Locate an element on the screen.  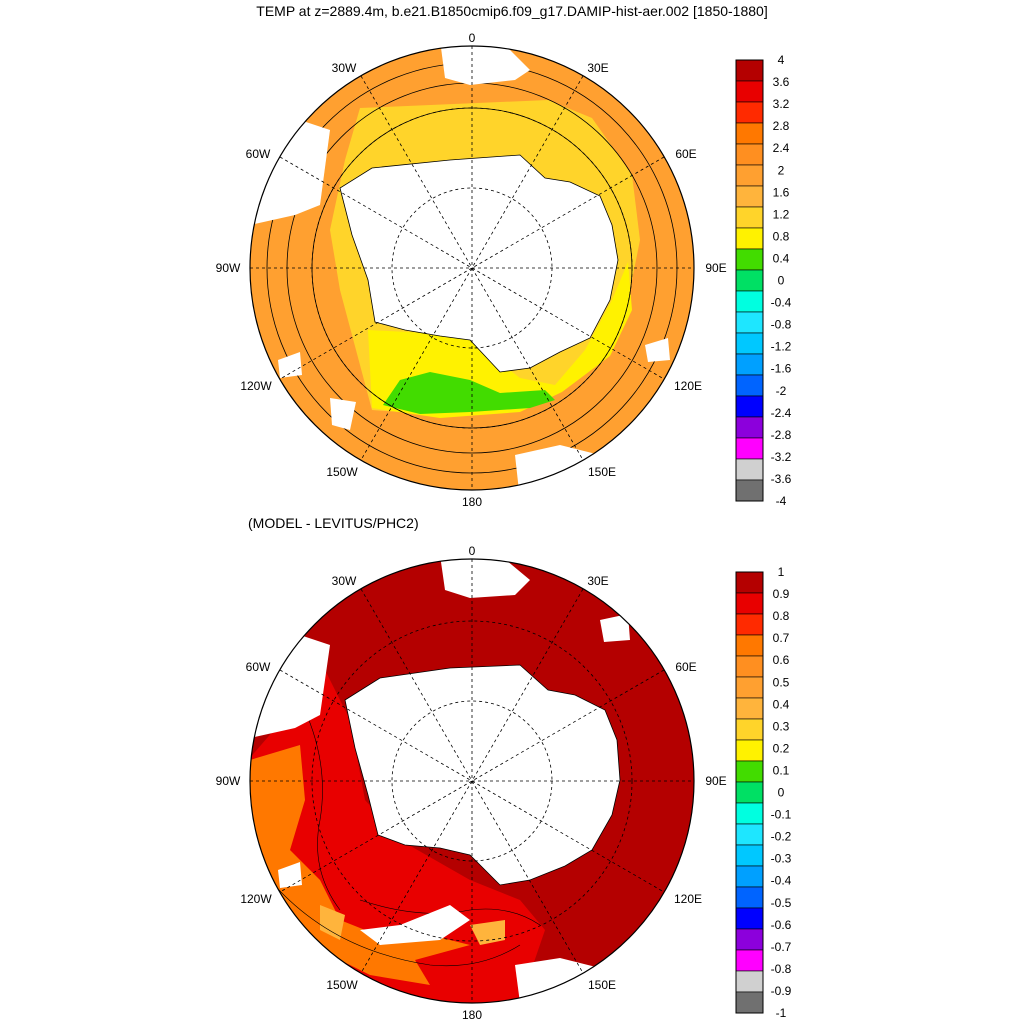
colorbar-tick-label: 1.2 is located at coordinates (781, 214).